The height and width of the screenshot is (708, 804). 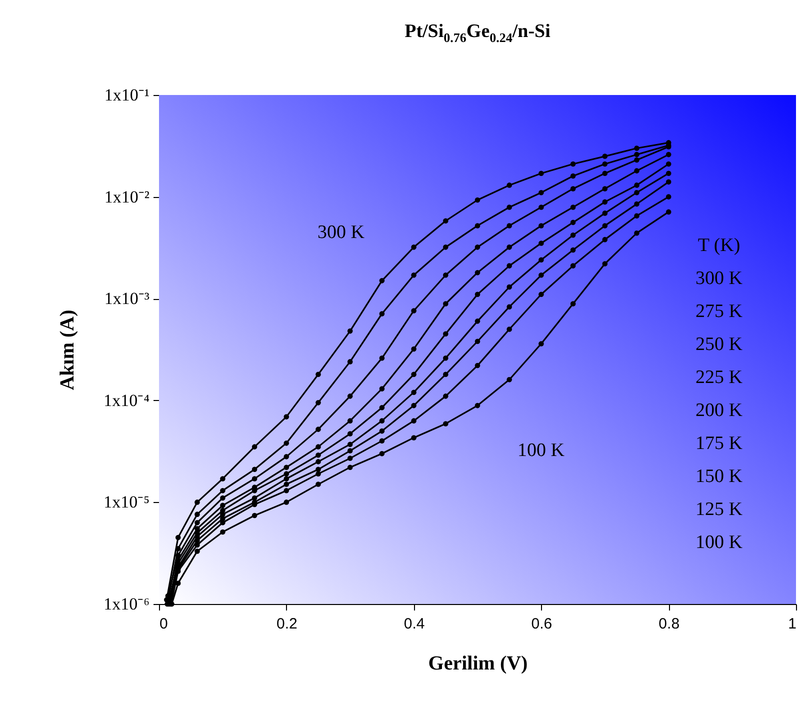 What do you see at coordinates (287, 624) in the screenshot?
I see `x-tick-label: 0.2` at bounding box center [287, 624].